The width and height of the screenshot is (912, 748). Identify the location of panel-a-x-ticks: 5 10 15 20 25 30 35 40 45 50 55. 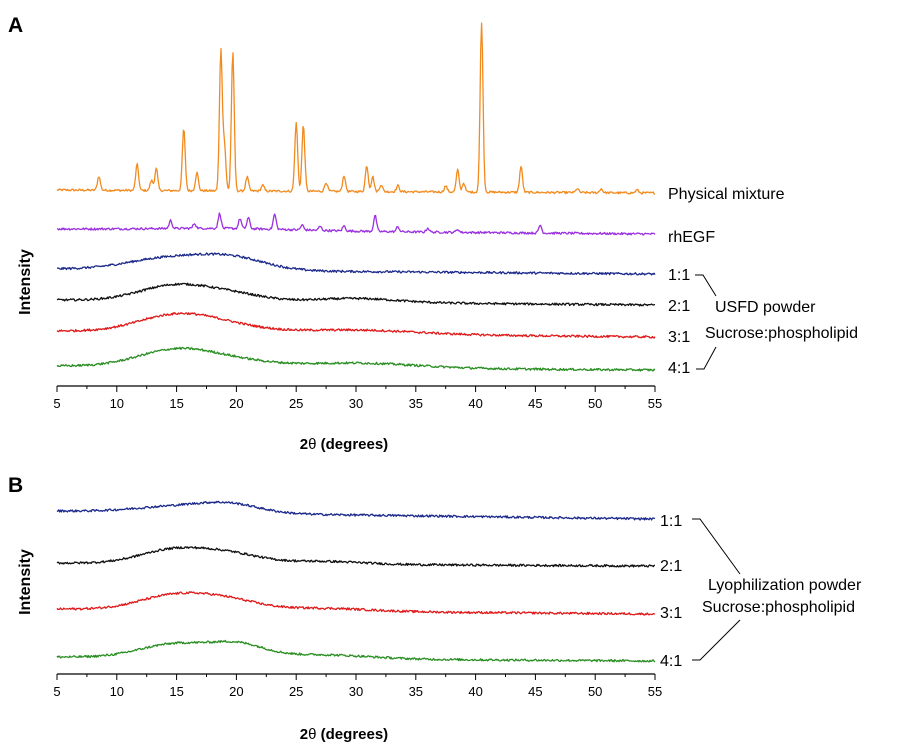
(357, 398).